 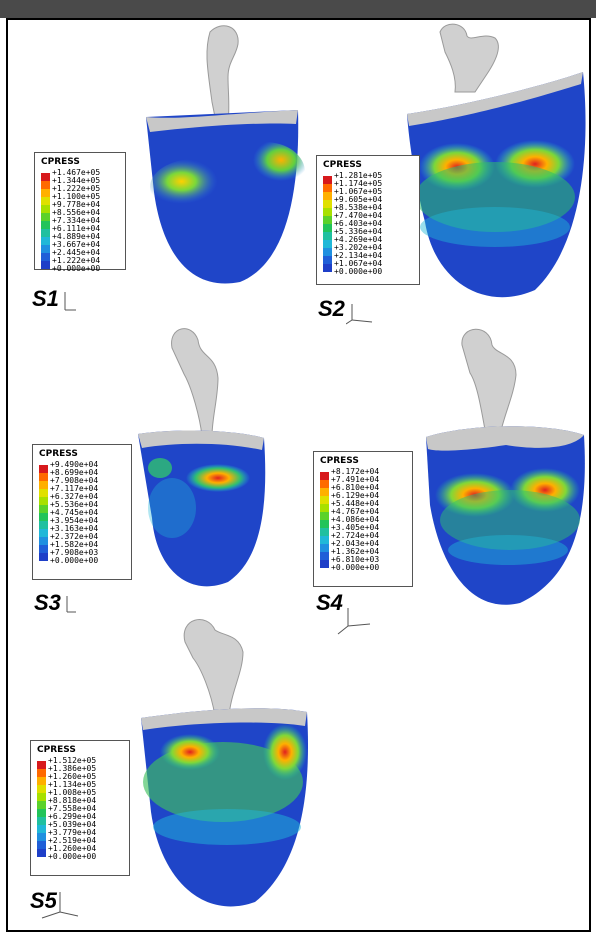 What do you see at coordinates (359, 314) in the screenshot?
I see `s2-axis-triad` at bounding box center [359, 314].